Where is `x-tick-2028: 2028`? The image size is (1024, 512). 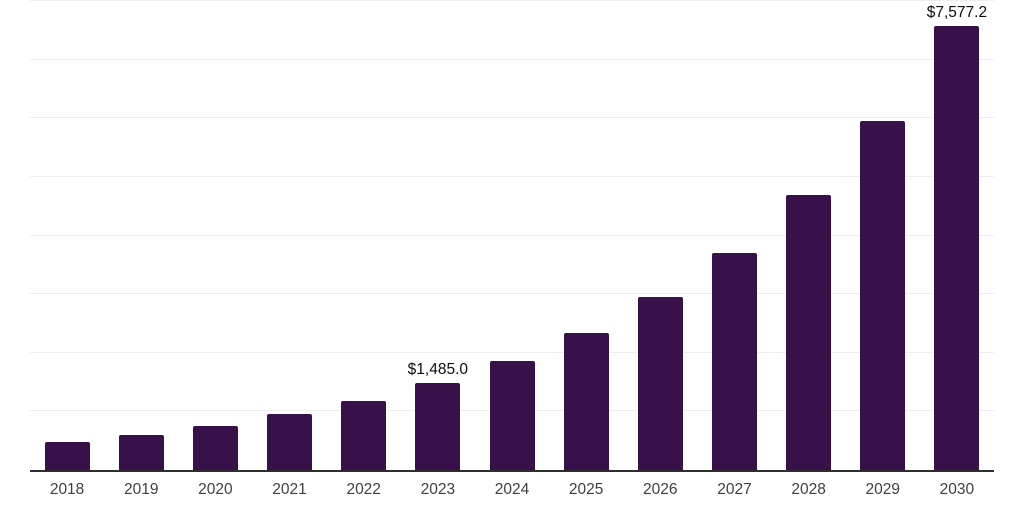 x-tick-2028: 2028 is located at coordinates (808, 489).